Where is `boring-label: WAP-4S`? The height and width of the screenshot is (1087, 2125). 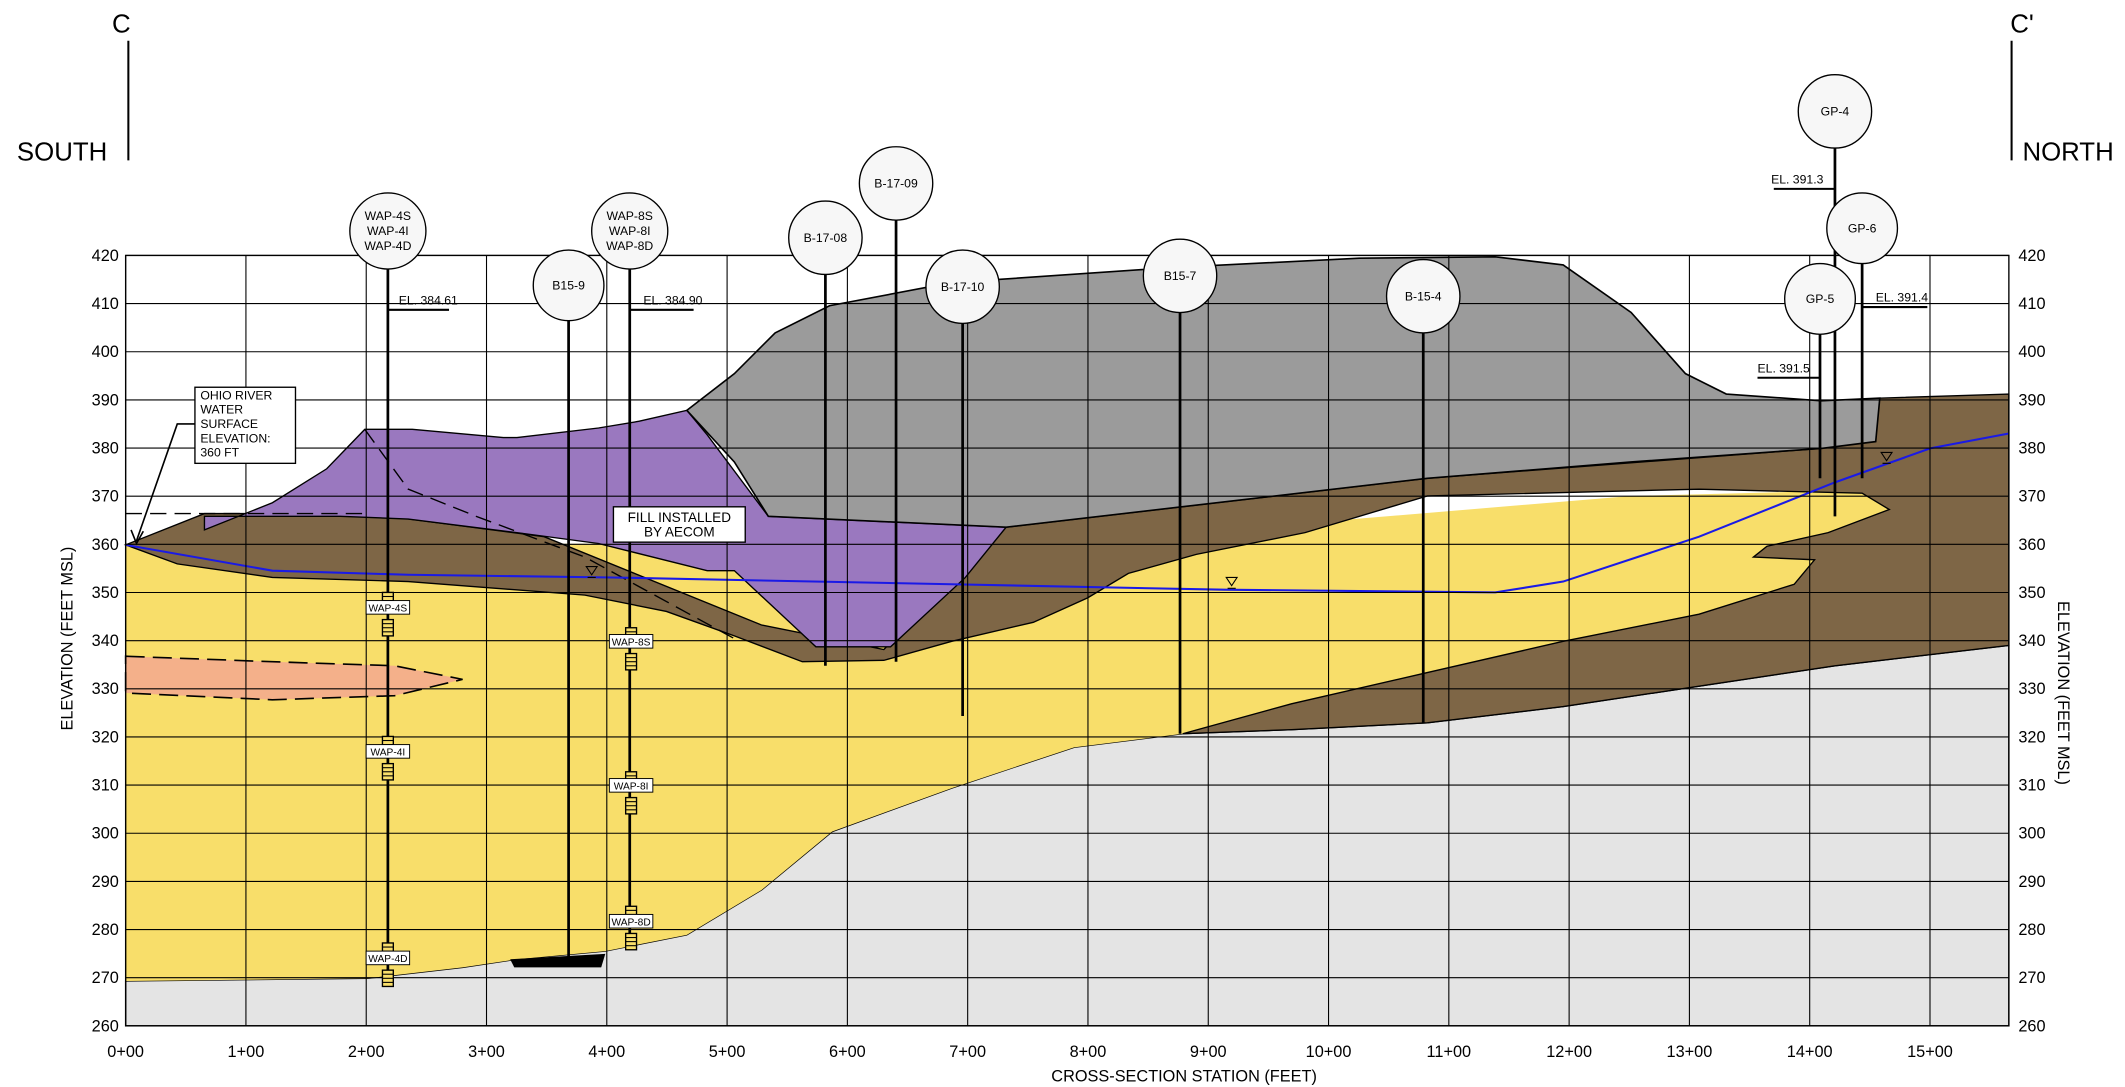
boring-label: WAP-4S is located at coordinates (388, 216).